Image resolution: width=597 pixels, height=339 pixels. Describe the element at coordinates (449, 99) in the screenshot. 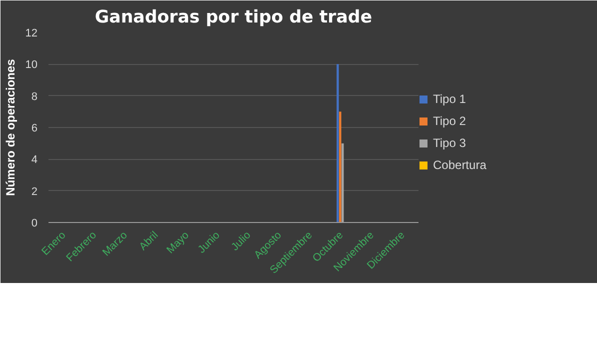

I see `legend-label: Tipo 1` at that location.